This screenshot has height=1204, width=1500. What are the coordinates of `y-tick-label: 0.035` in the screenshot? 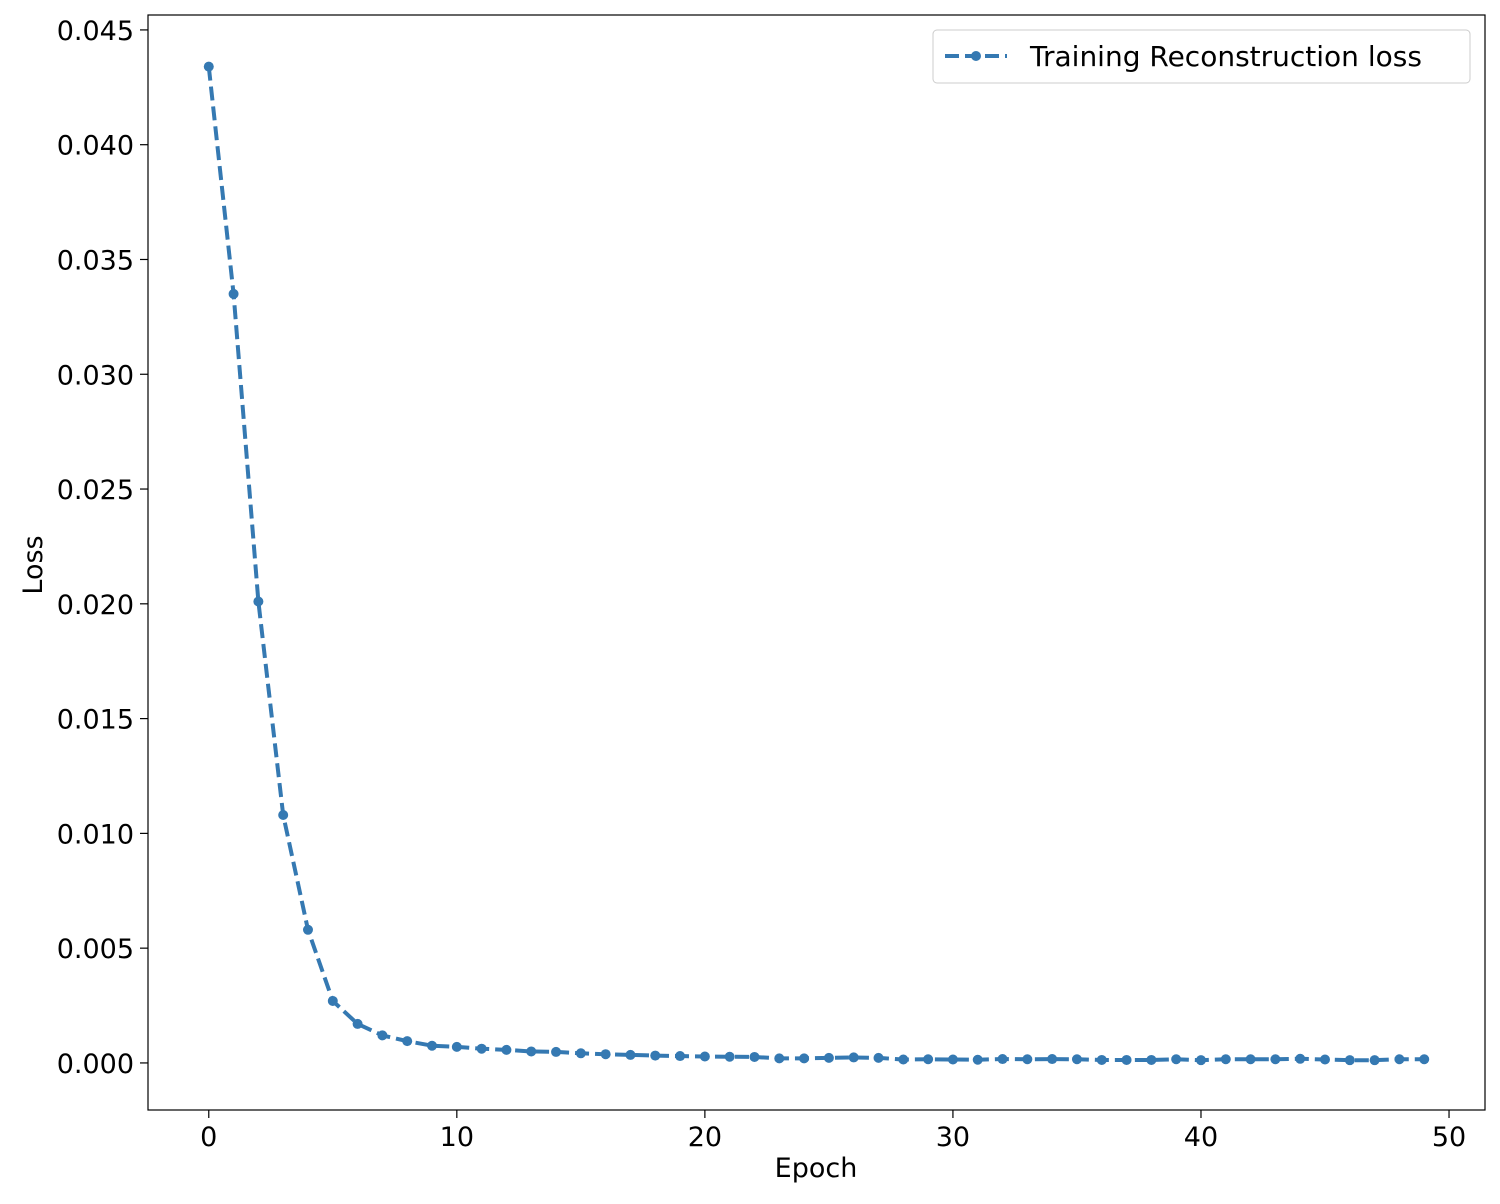 It's located at (95, 260).